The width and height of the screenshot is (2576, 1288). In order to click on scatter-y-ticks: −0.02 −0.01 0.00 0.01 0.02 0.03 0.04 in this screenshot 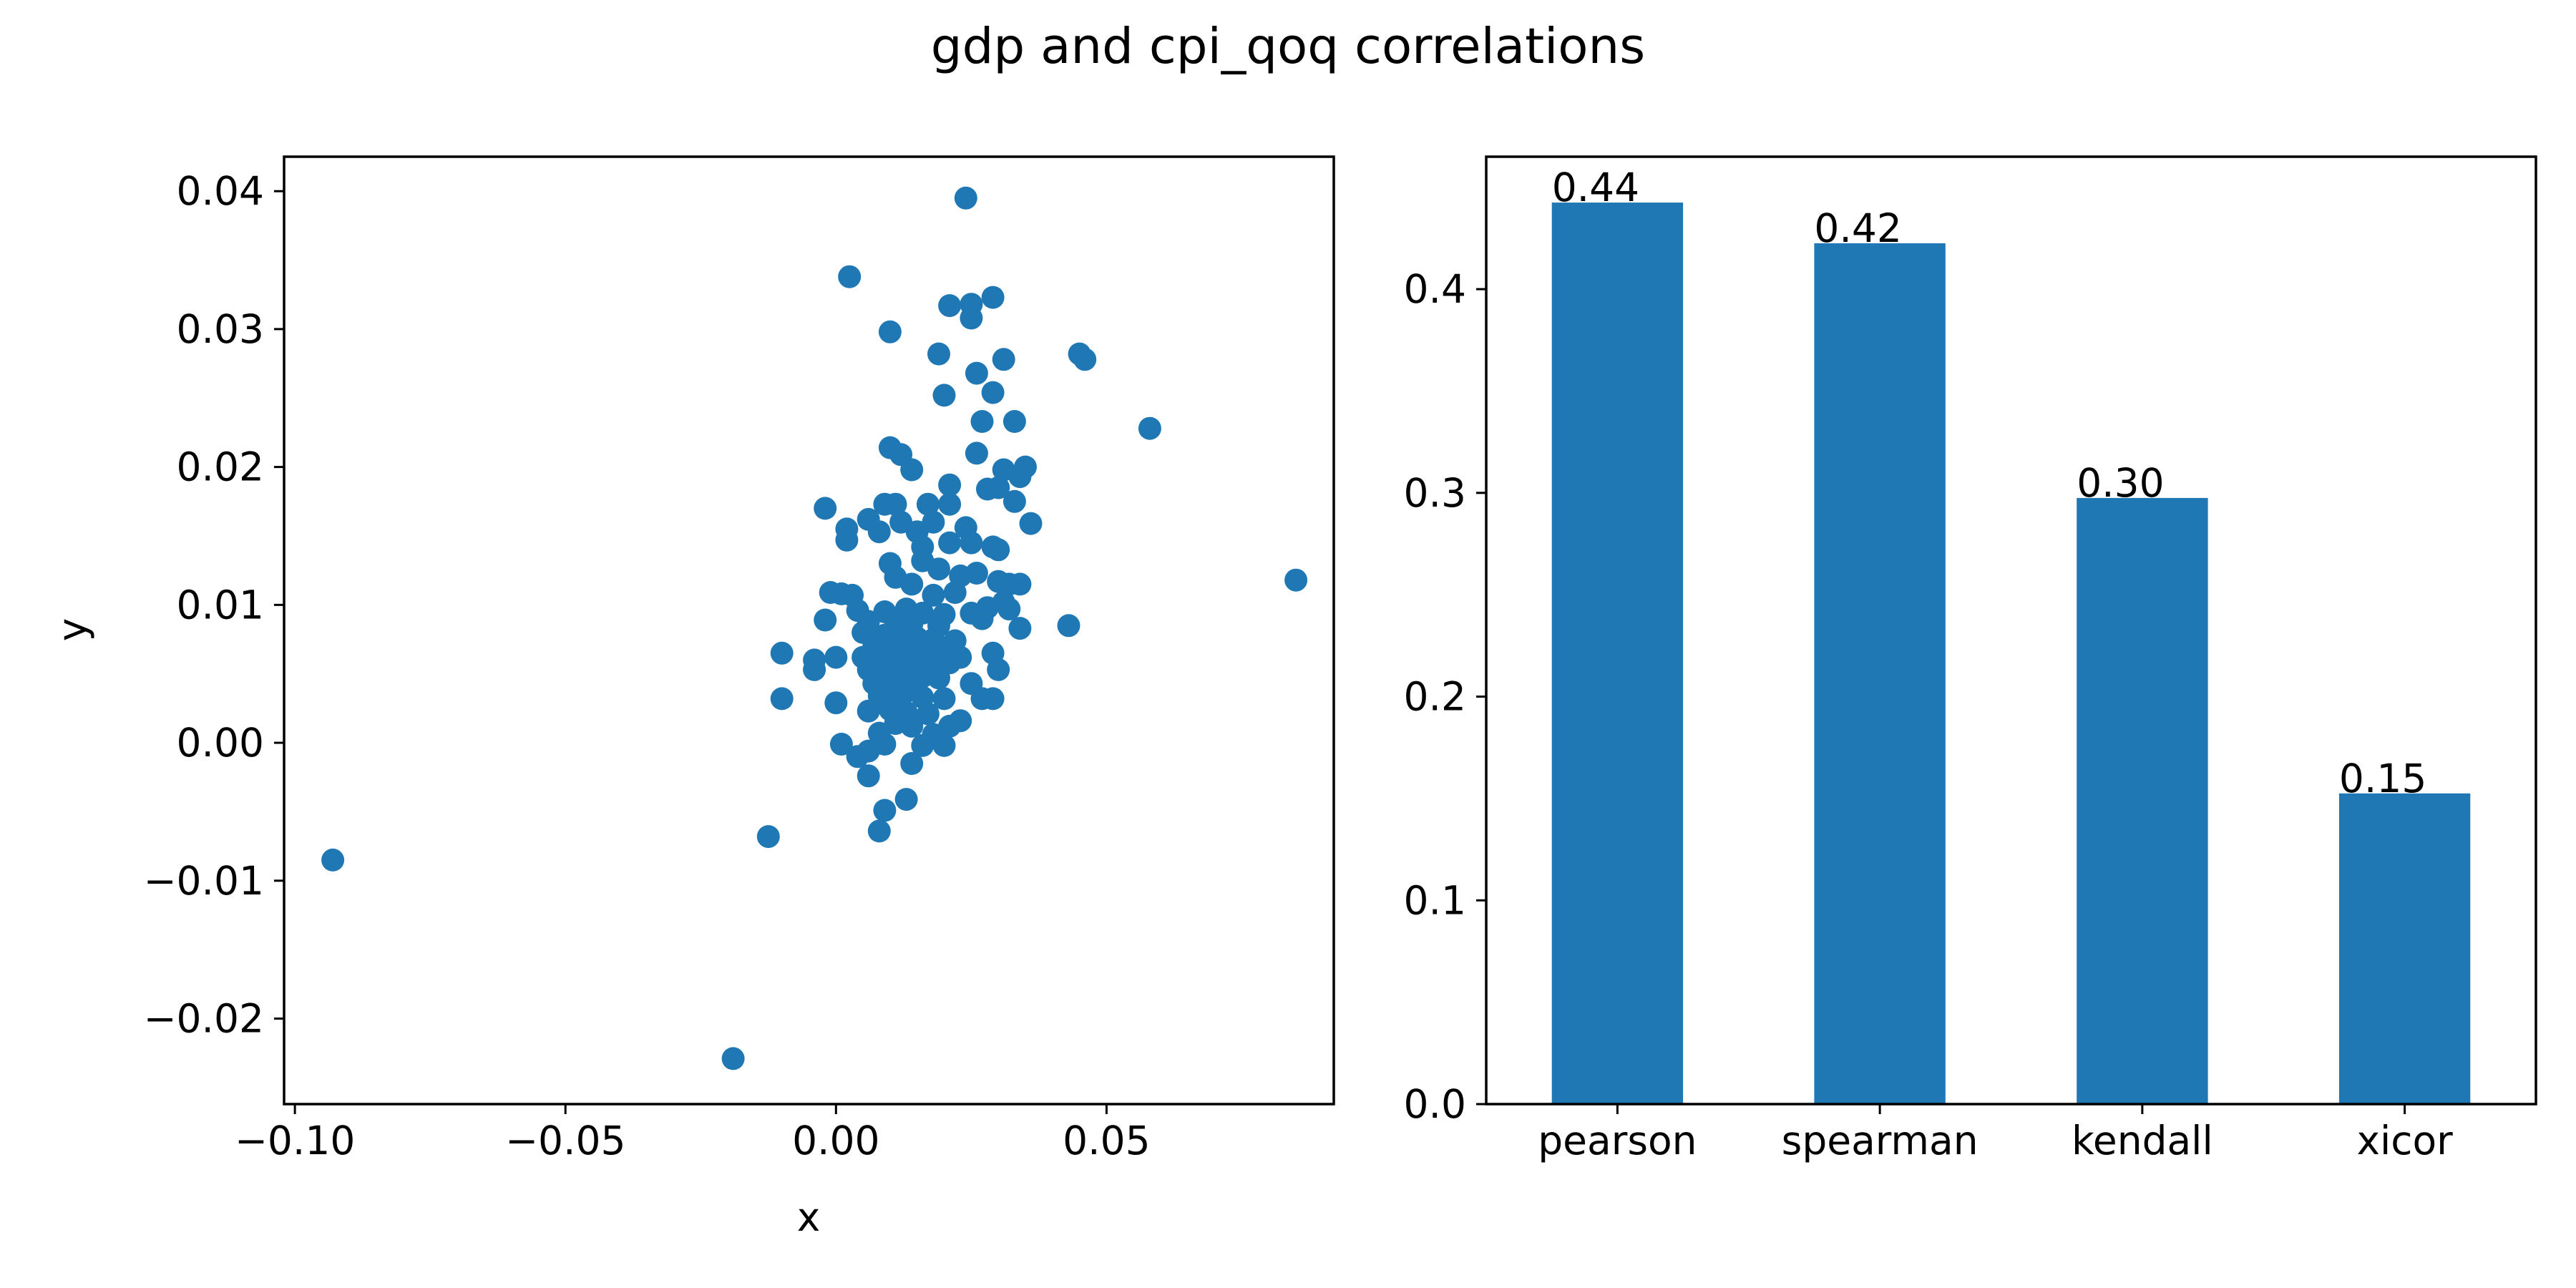, I will do `click(213, 605)`.